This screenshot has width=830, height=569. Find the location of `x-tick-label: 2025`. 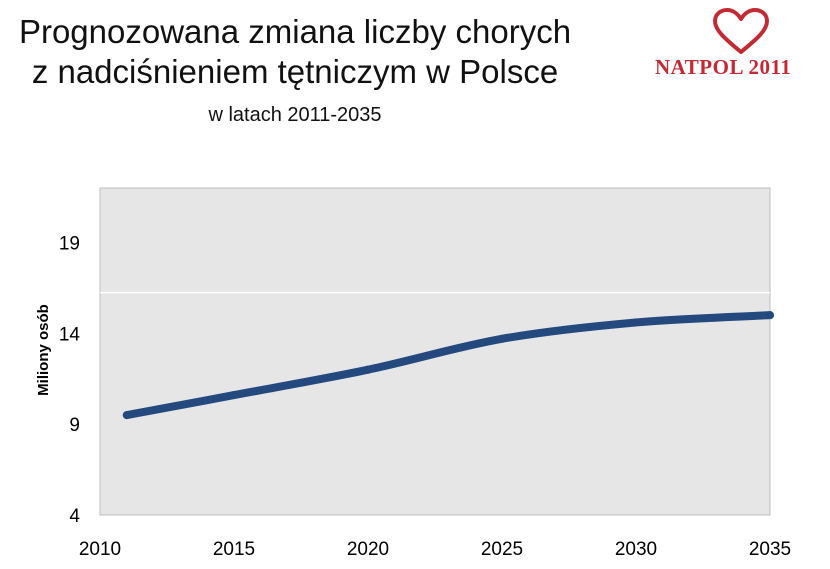

x-tick-label: 2025 is located at coordinates (502, 549).